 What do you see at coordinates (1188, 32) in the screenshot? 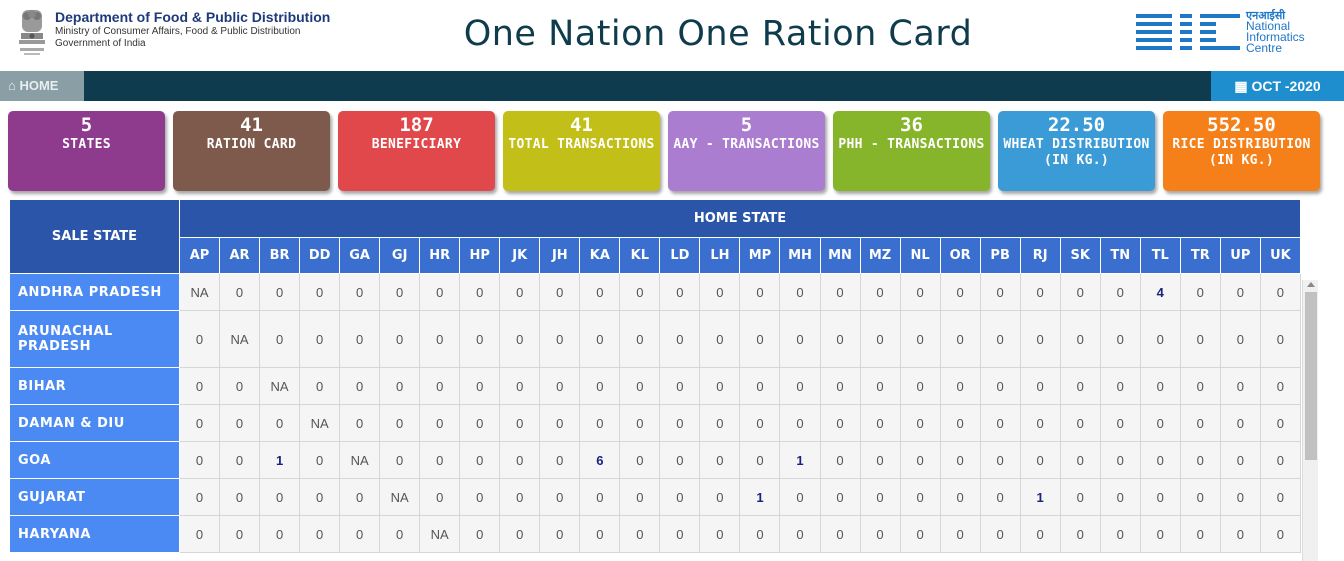
I see `nic-logo-icon` at bounding box center [1188, 32].